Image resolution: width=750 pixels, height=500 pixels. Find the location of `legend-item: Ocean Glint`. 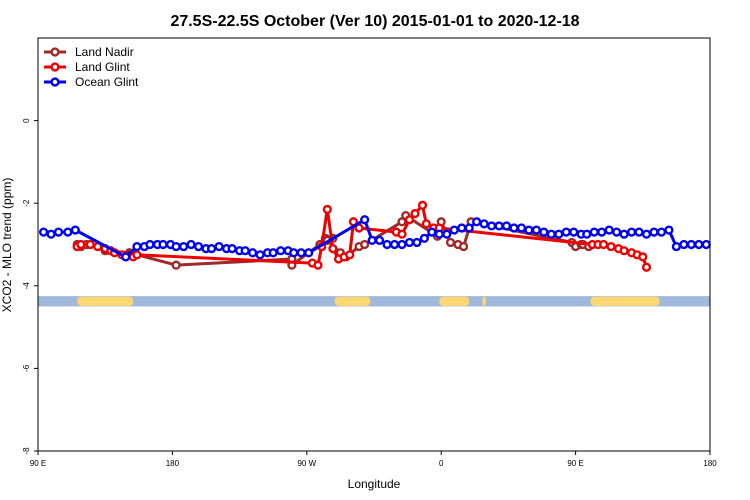

legend-item: Ocean Glint is located at coordinates (91, 82).